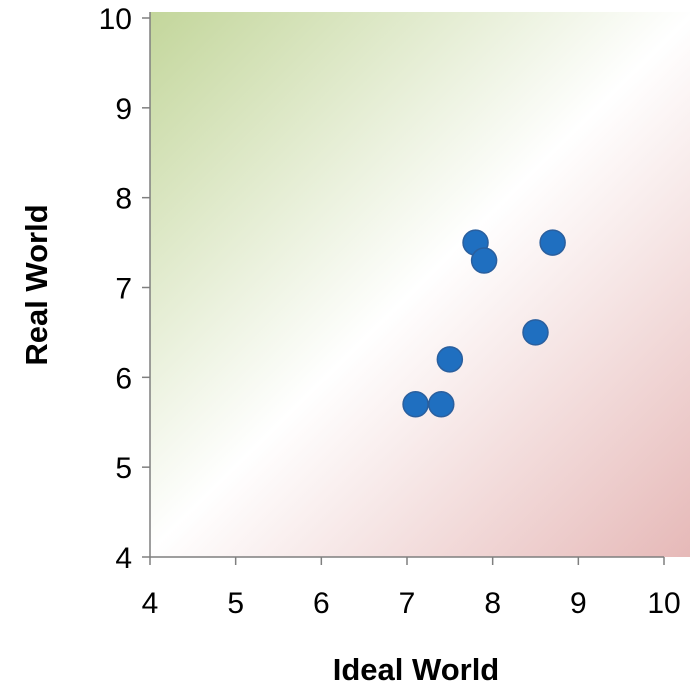  Describe the element at coordinates (235, 603) in the screenshot. I see `x-tick-label: 5` at that location.